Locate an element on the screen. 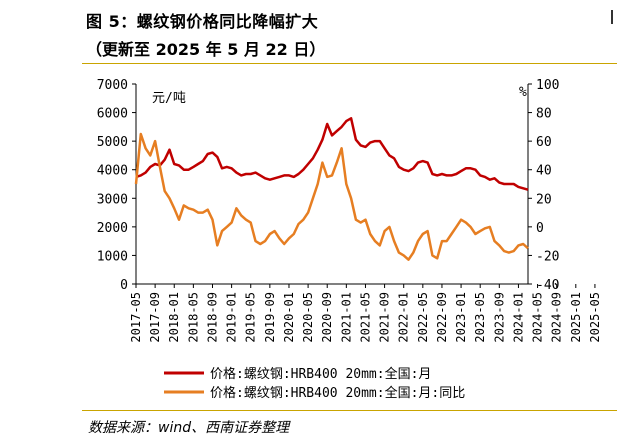  x-tick-label: 2024-05 is located at coordinates (538, 317).